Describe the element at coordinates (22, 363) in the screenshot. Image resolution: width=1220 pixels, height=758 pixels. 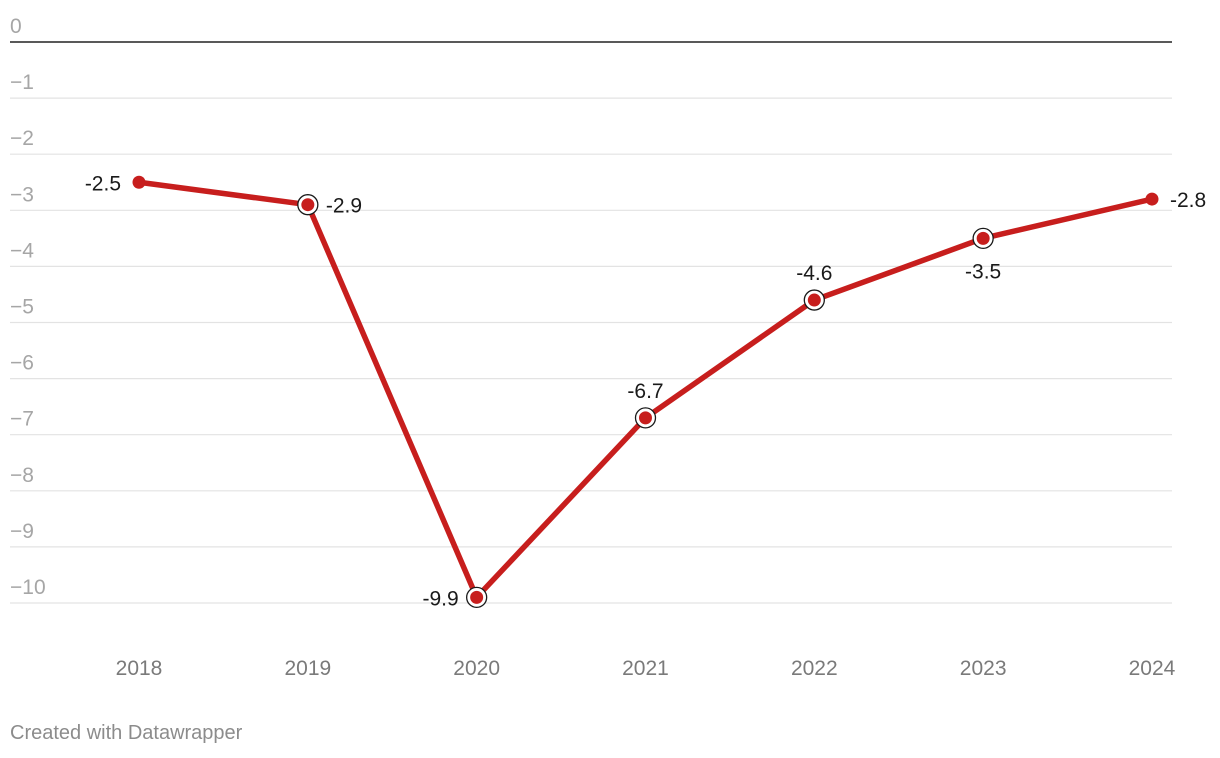
I see `y-tick-label: −6` at that location.